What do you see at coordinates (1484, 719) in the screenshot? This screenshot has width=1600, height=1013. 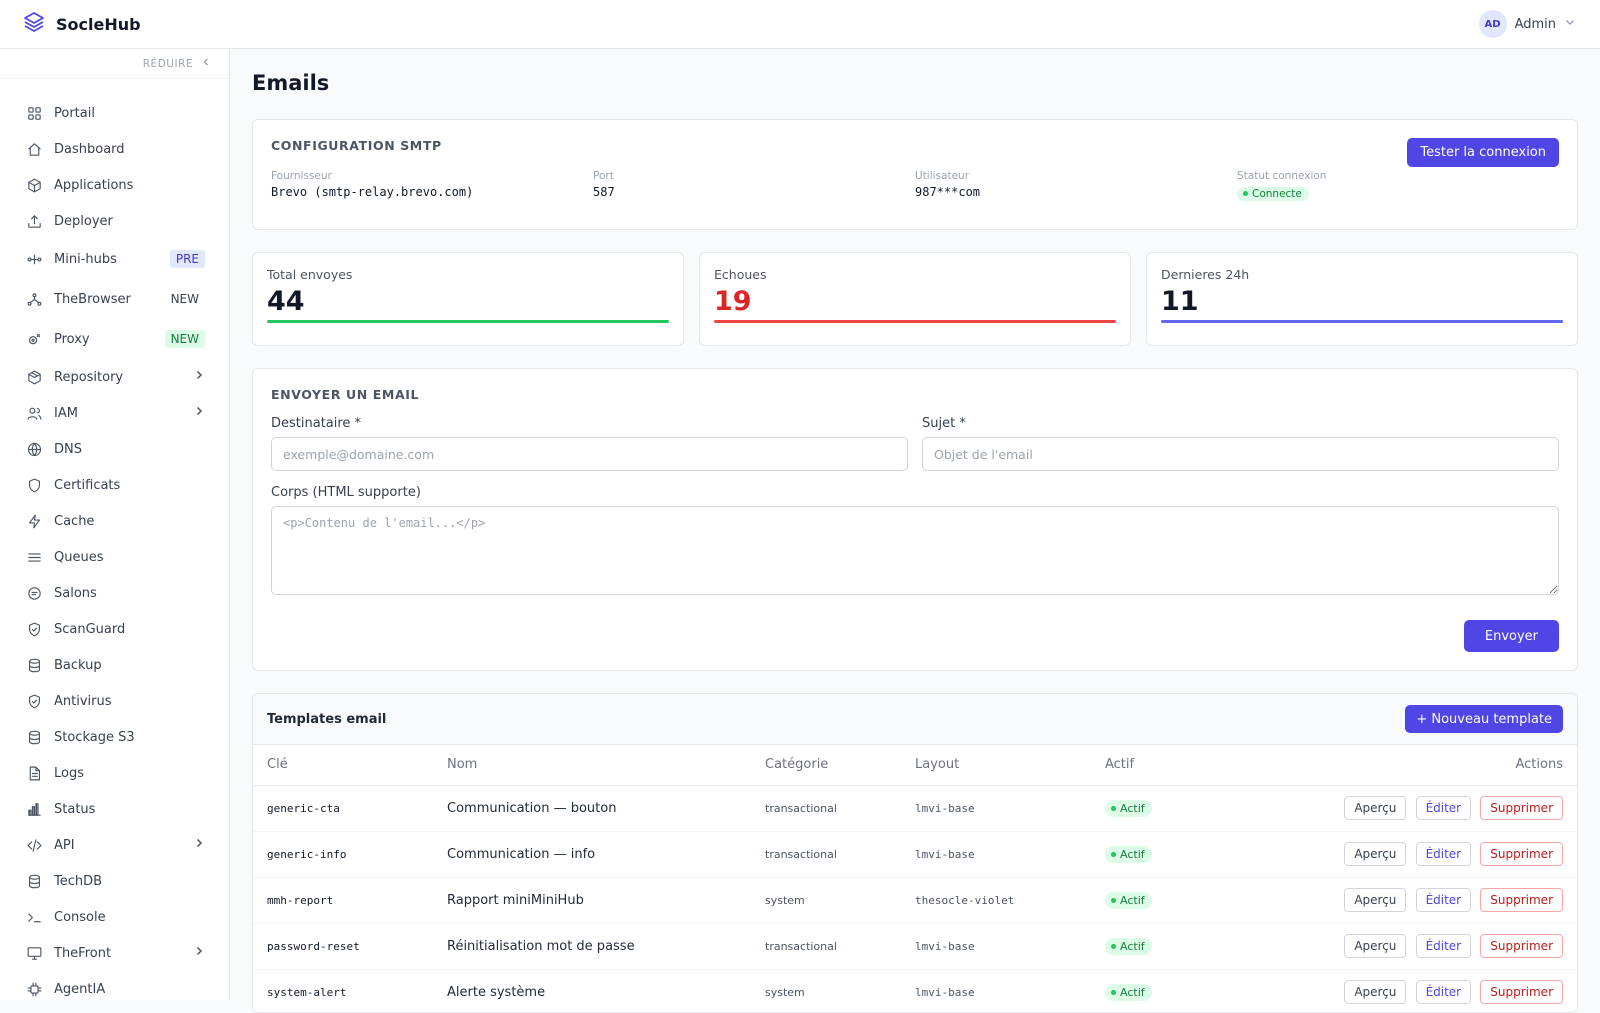 I see `new-template-button: + Nouveau template` at bounding box center [1484, 719].